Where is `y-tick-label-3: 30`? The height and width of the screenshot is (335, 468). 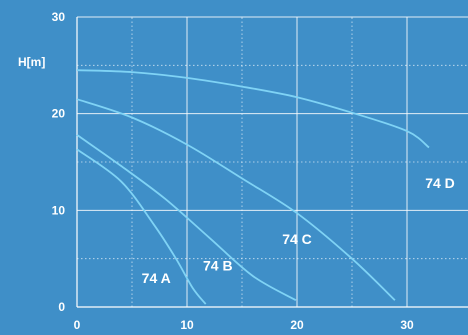
y-tick-label-3: 30 is located at coordinates (59, 17).